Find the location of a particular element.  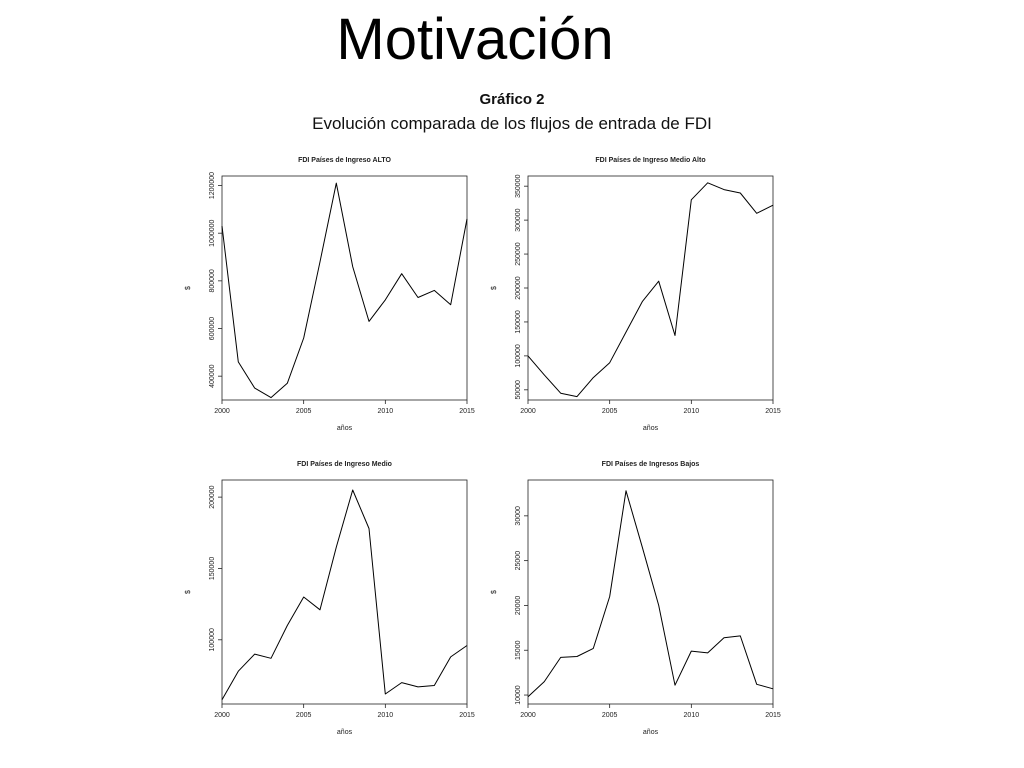

slide-title: Motivación is located at coordinates (475, 39).